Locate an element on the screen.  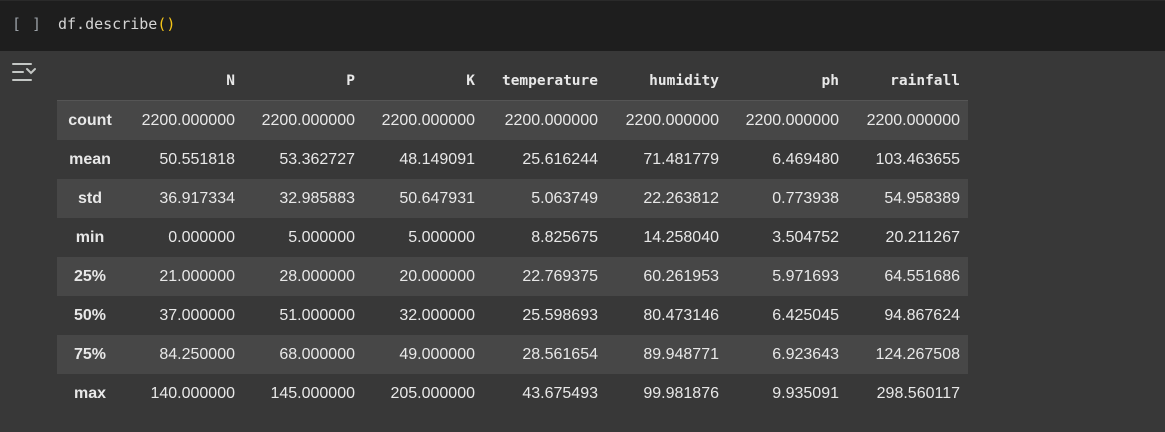
table-cell: 36.917334 is located at coordinates (197, 198).